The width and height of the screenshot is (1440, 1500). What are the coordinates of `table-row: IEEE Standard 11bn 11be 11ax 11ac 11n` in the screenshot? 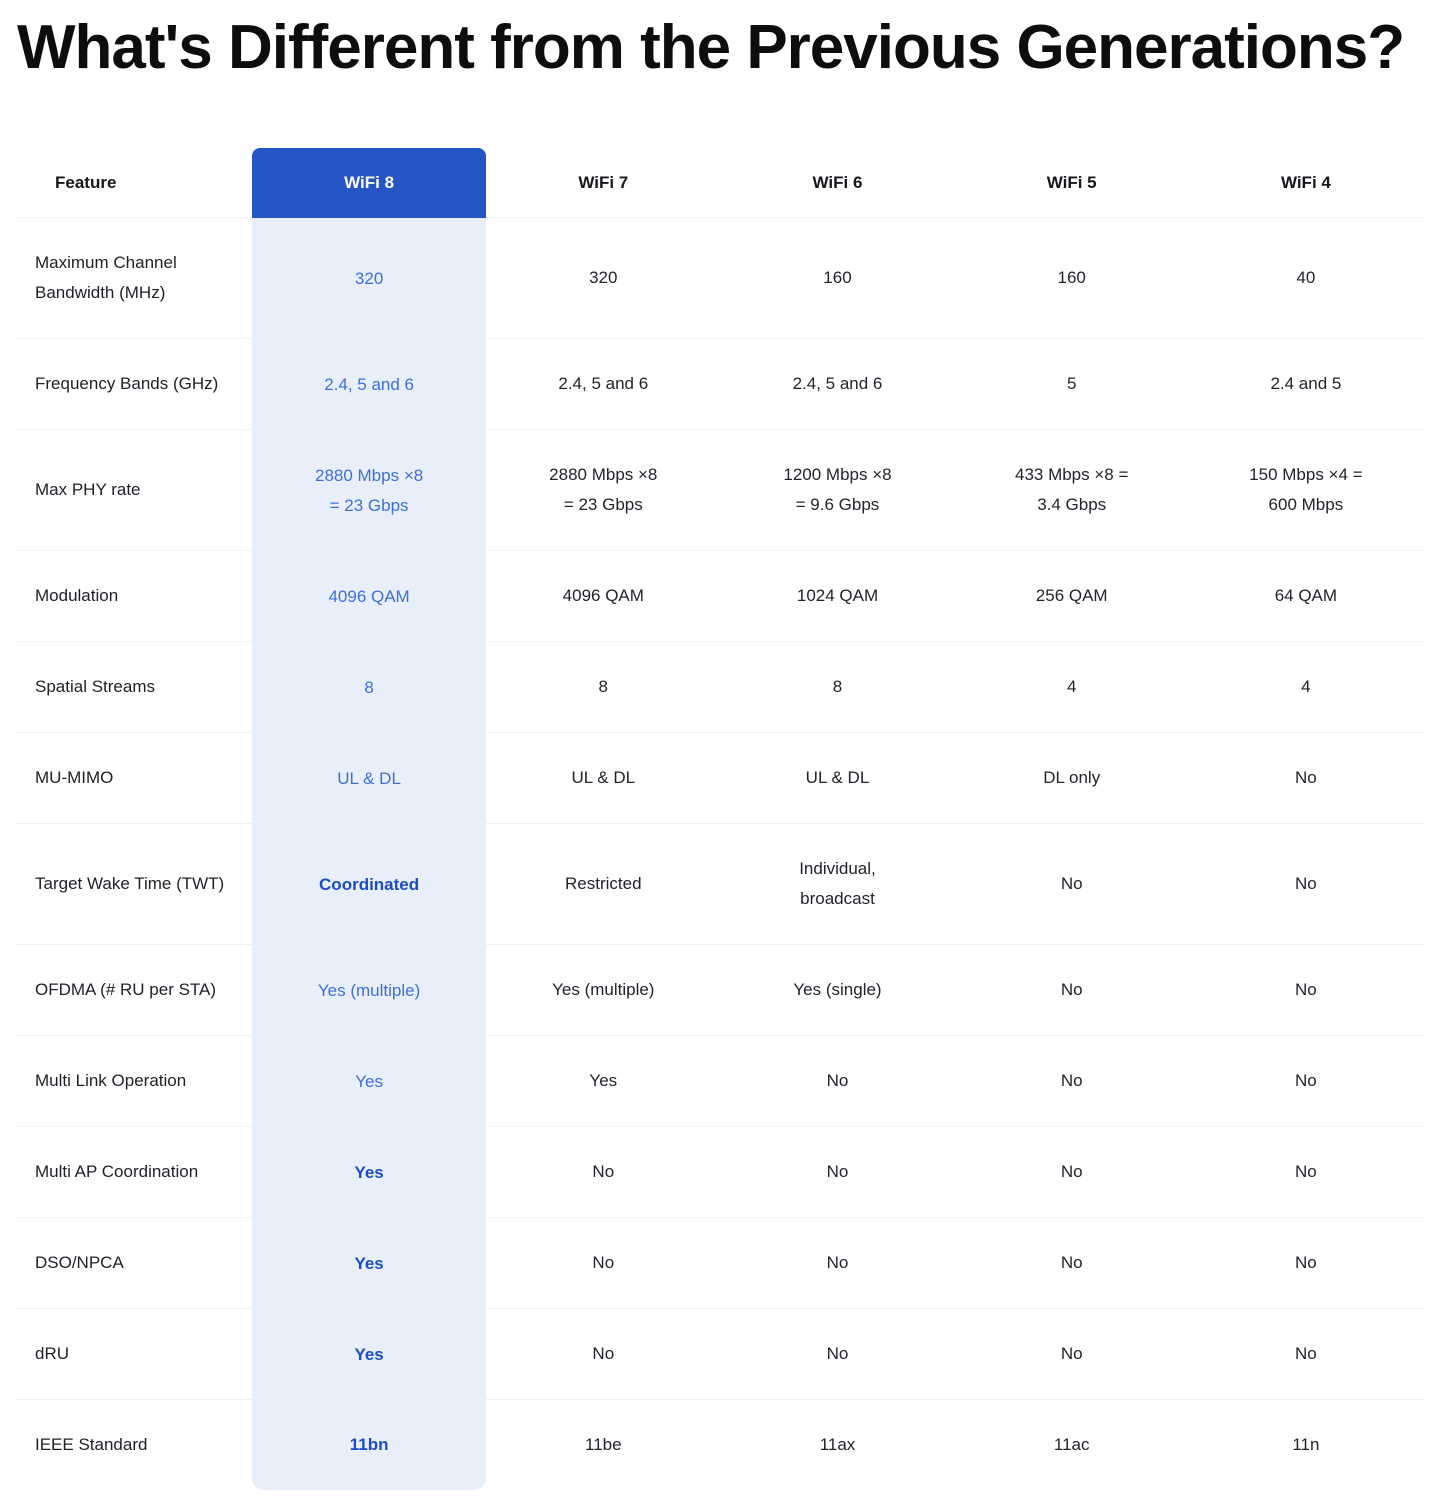 It's located at (720, 1445).